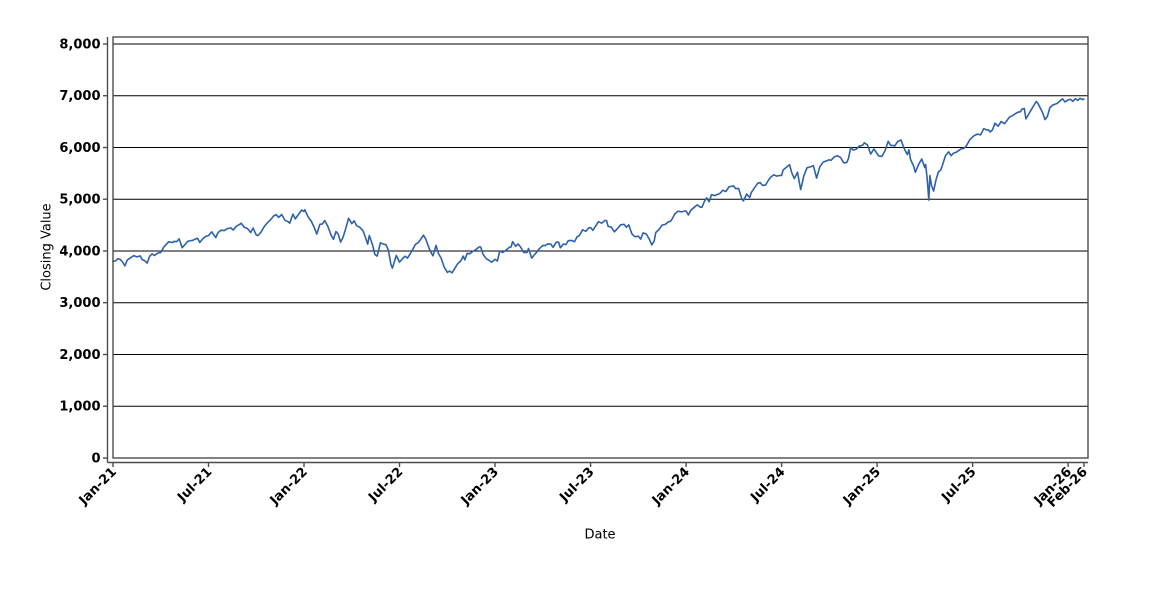 This screenshot has width=1150, height=600. What do you see at coordinates (79, 355) in the screenshot?
I see `y-tick-label: 2,000` at bounding box center [79, 355].